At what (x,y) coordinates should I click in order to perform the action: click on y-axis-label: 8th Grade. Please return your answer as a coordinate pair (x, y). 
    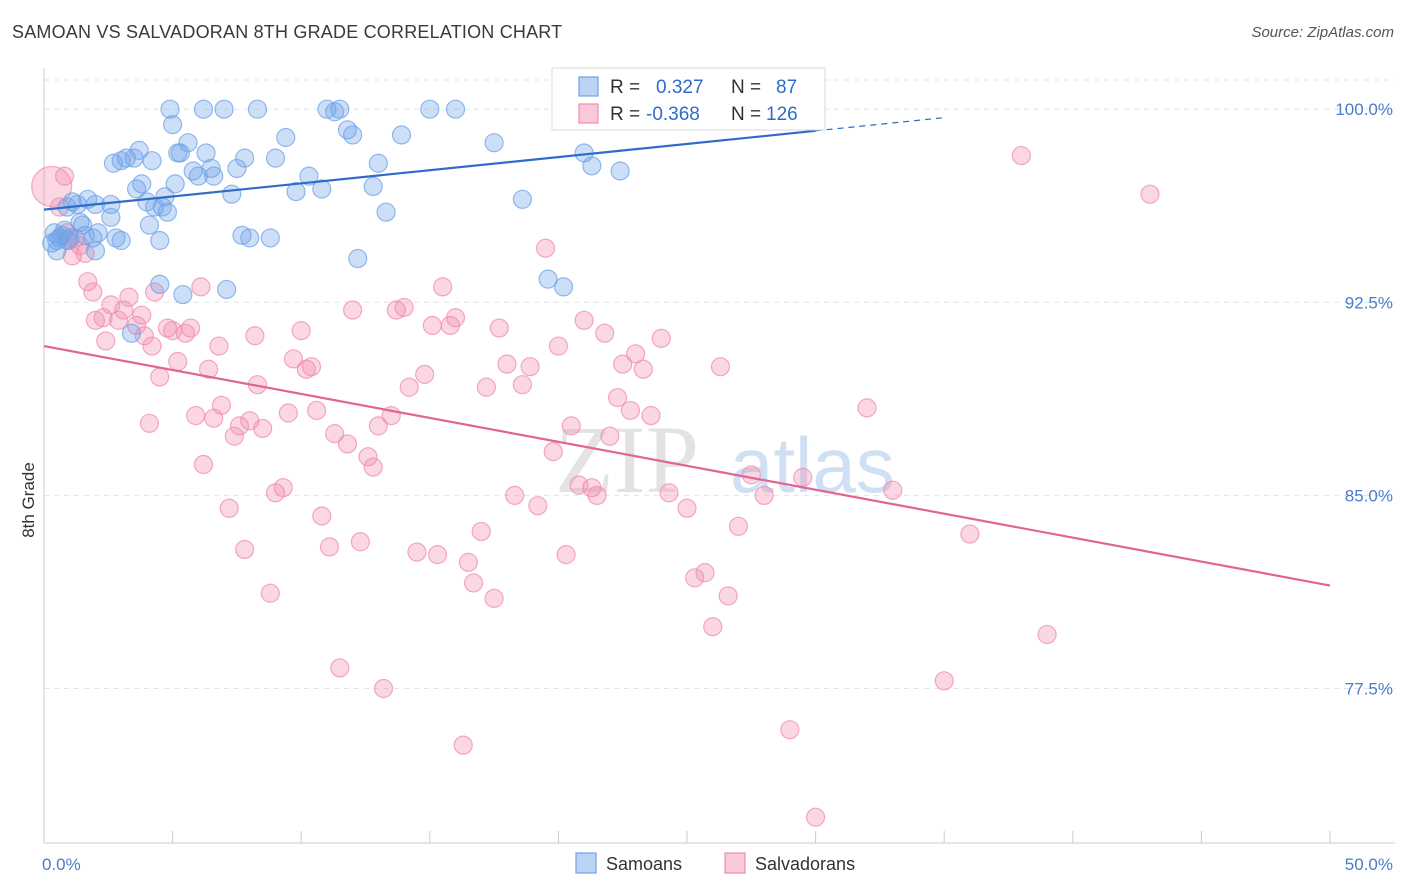
    Looking at the image, I should click on (28, 500).